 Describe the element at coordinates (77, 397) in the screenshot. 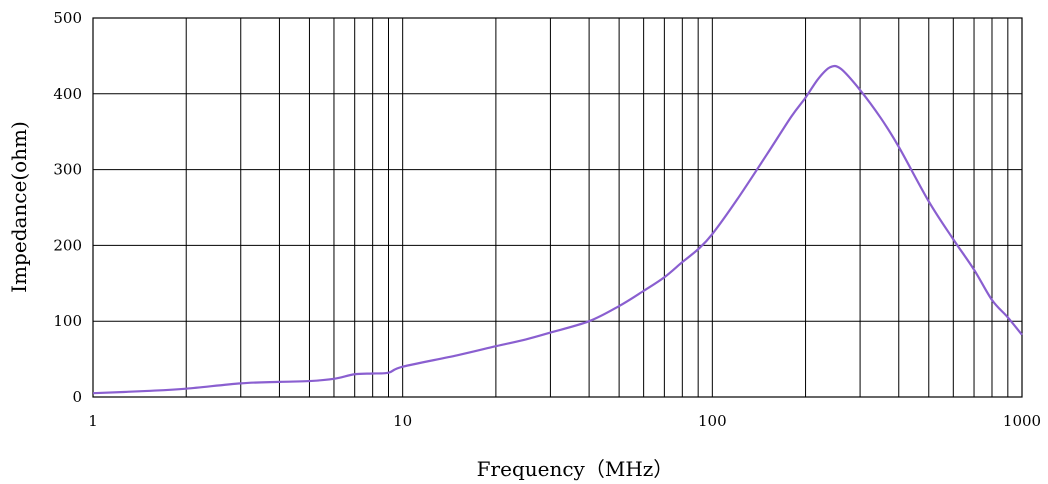

I see `y-tick-label-0: 0` at that location.